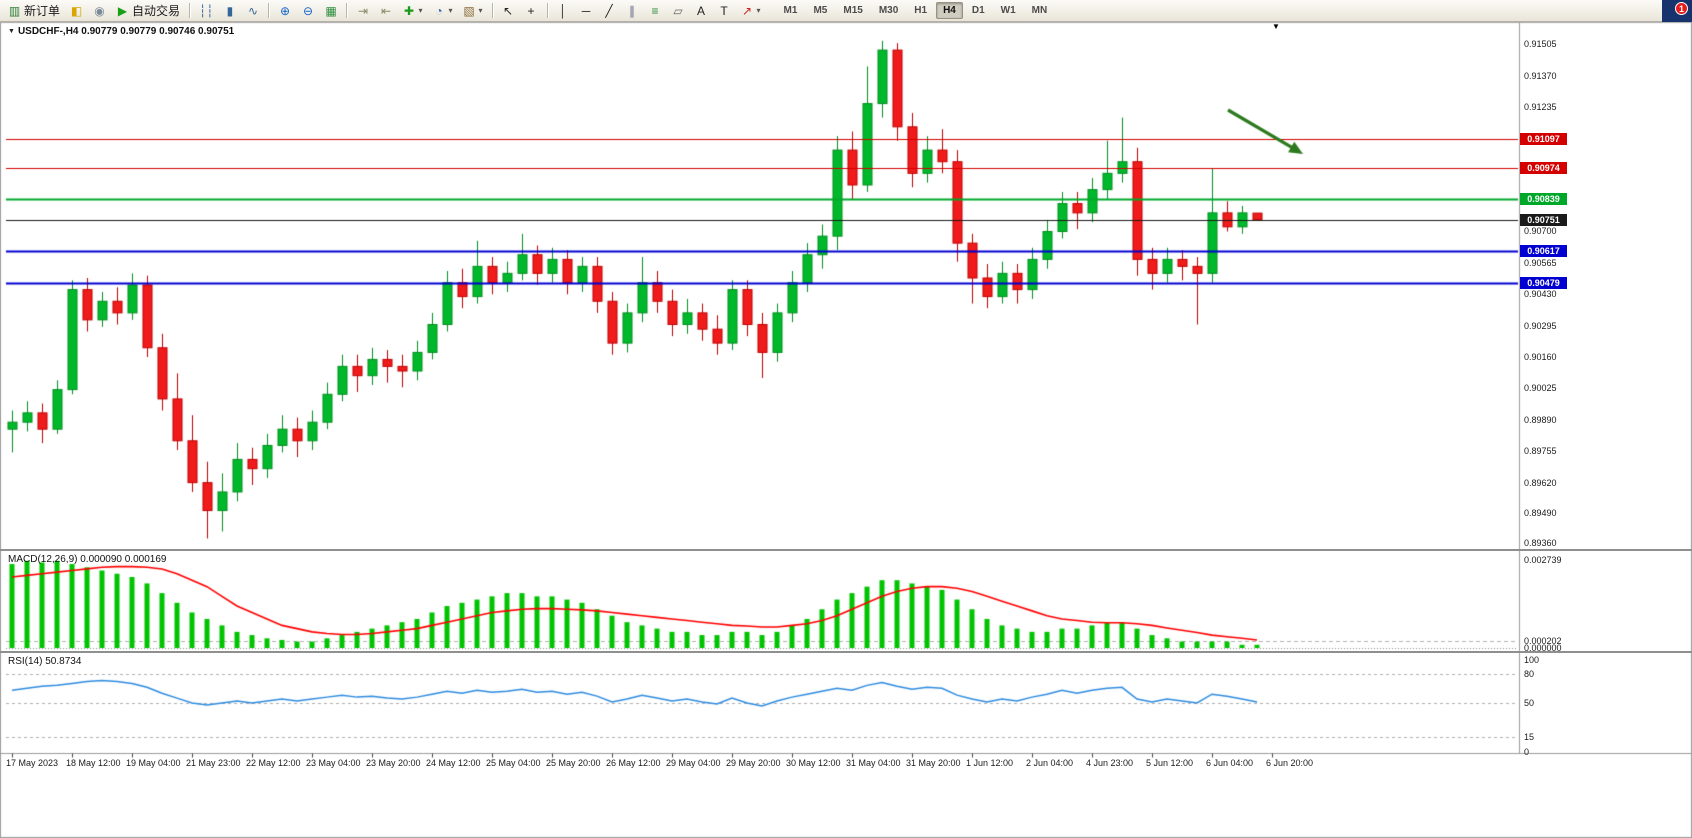  I want to click on market-watch-button: ◧, so click(76, 11).